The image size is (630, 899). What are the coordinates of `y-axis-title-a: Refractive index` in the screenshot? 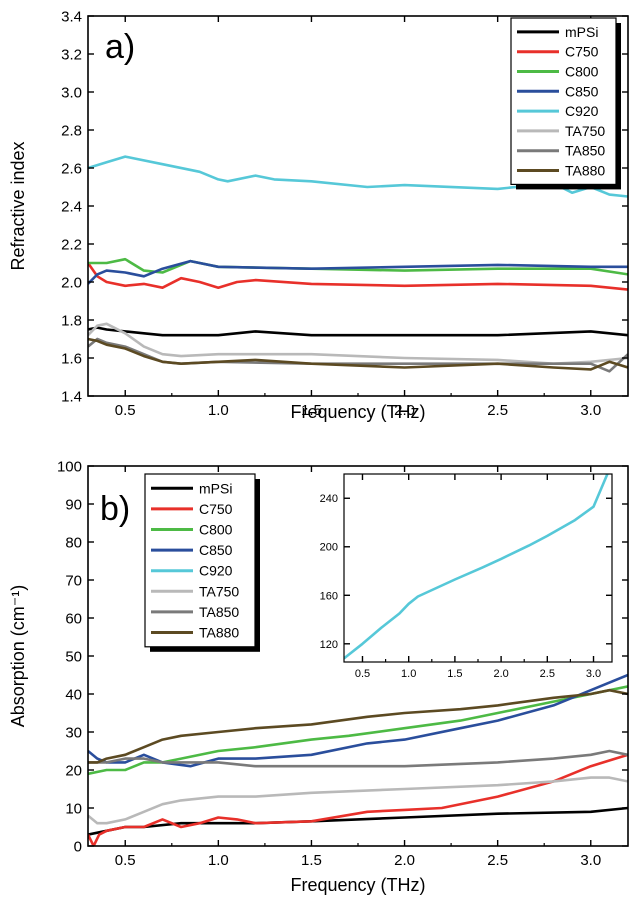 It's located at (18, 205).